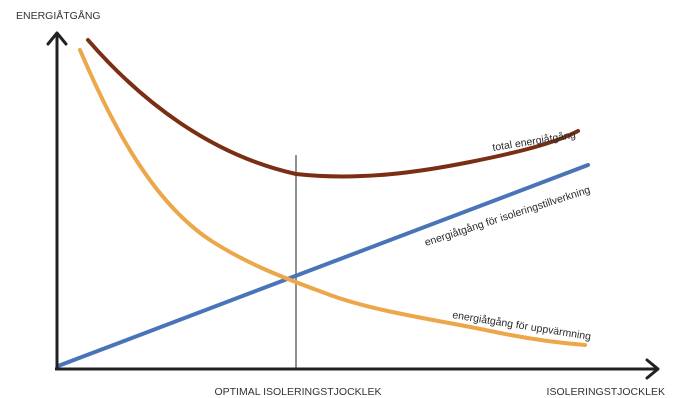 The height and width of the screenshot is (398, 680). What do you see at coordinates (606, 392) in the screenshot?
I see `x-axis-label: ISOLERINGSTJOCKLEK` at bounding box center [606, 392].